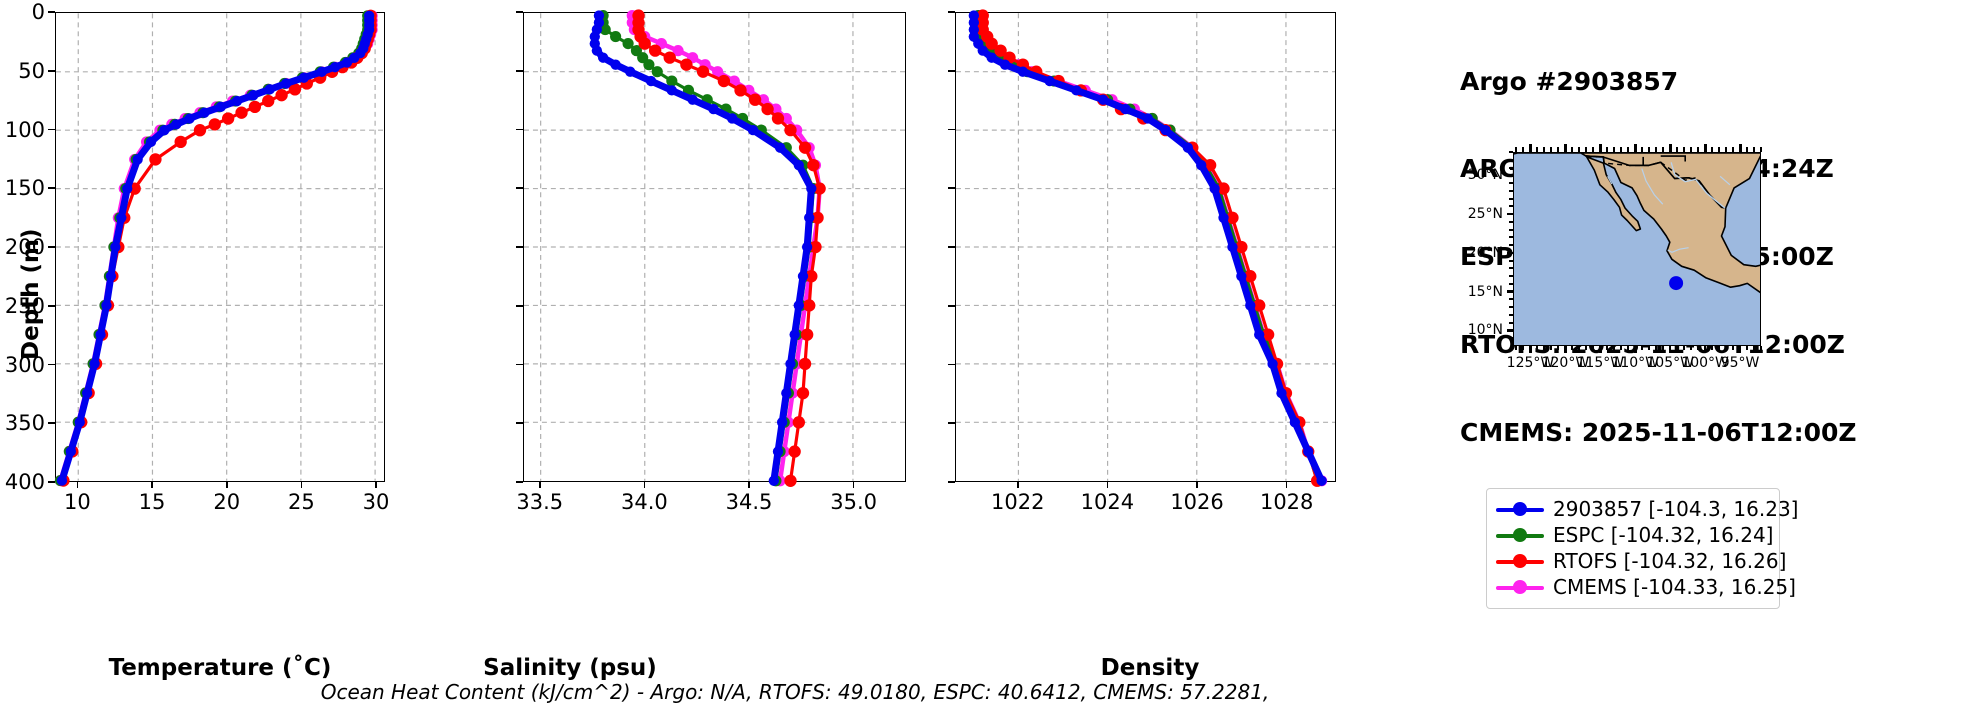 The height and width of the screenshot is (712, 1967). I want to click on legend-label: 2903857 [-104.3, 16.23], so click(1676, 509).